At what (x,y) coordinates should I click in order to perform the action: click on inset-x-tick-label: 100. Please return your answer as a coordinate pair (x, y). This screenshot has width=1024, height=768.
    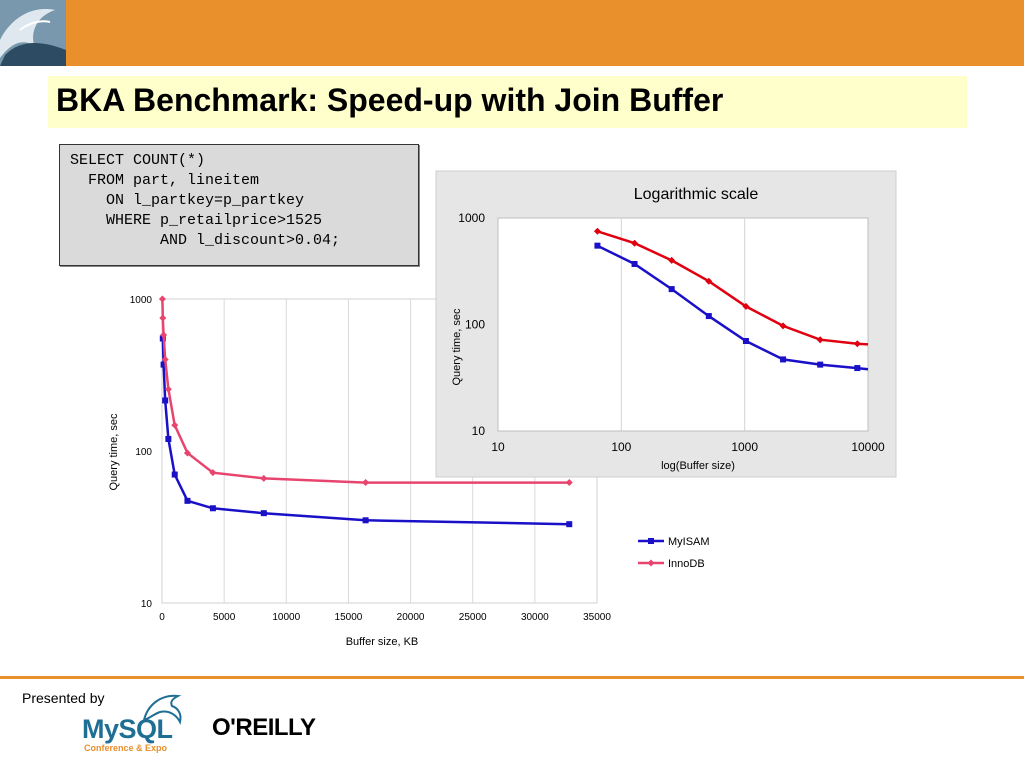
    Looking at the image, I should click on (621, 447).